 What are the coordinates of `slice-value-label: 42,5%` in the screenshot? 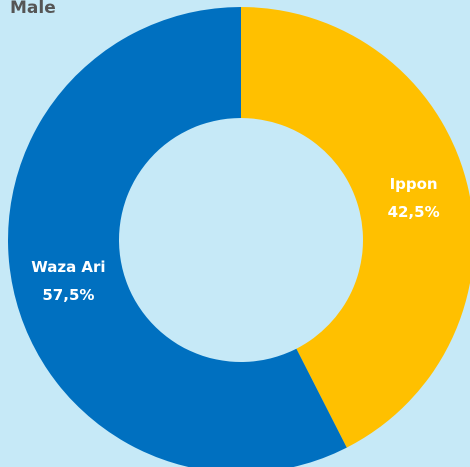 It's located at (414, 212).